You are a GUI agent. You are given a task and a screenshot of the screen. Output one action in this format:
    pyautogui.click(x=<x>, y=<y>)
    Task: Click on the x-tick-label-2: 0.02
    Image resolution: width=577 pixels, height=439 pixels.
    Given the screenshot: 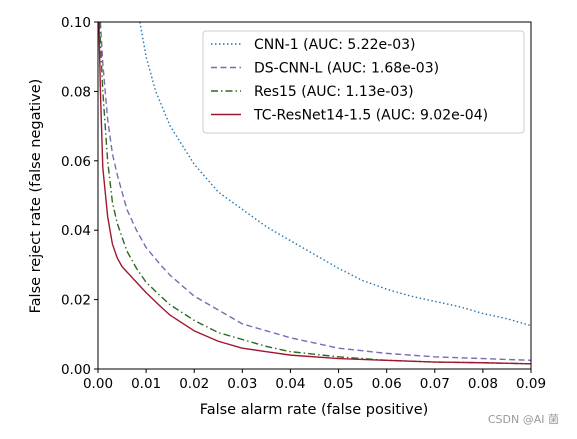 What is the action you would take?
    pyautogui.click(x=194, y=384)
    